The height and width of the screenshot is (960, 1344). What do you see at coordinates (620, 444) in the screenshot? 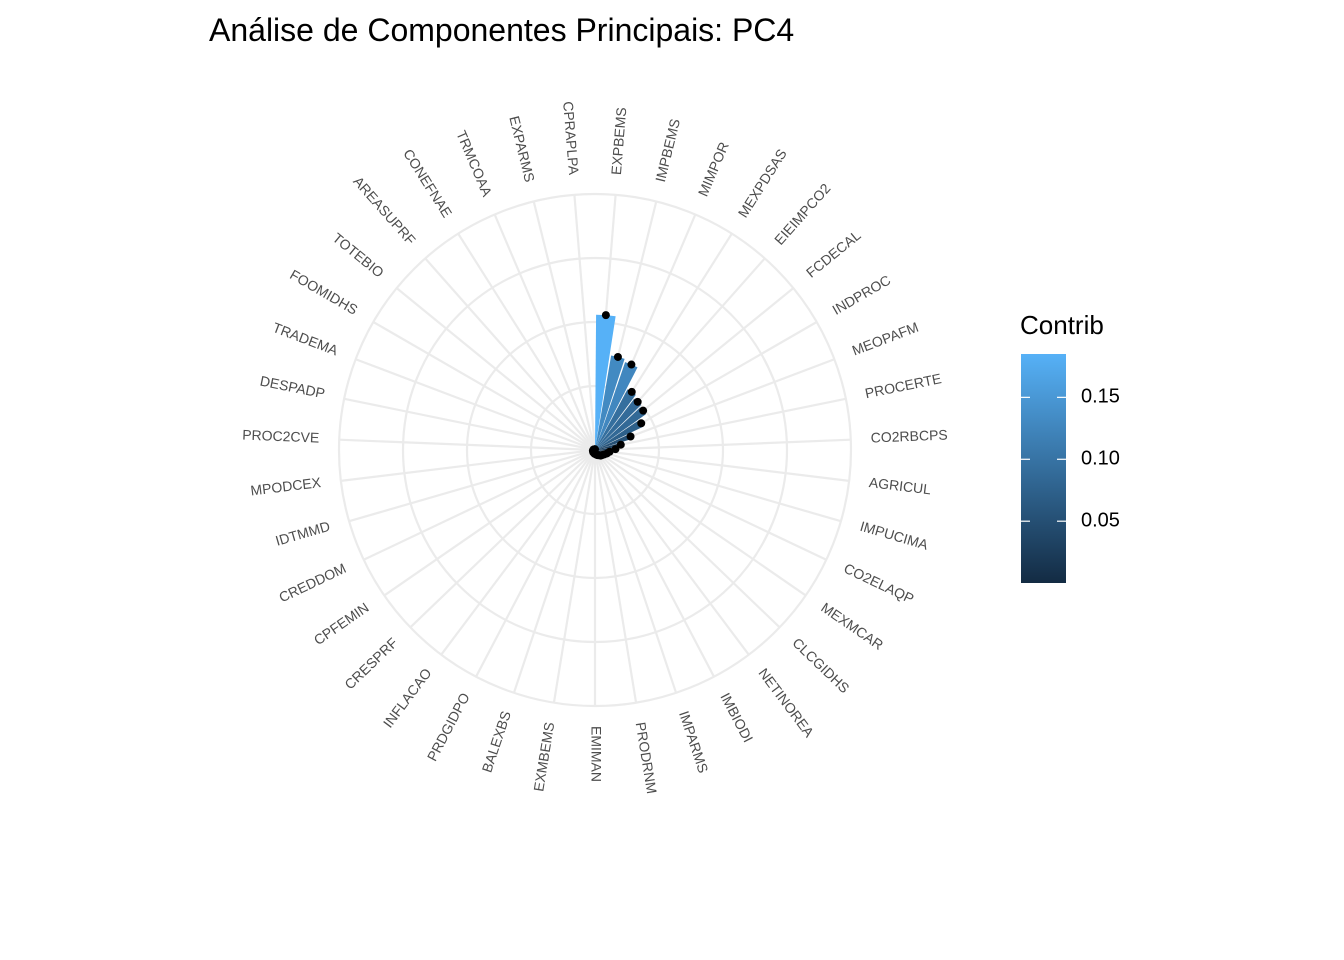
I see `point-procerte` at bounding box center [620, 444].